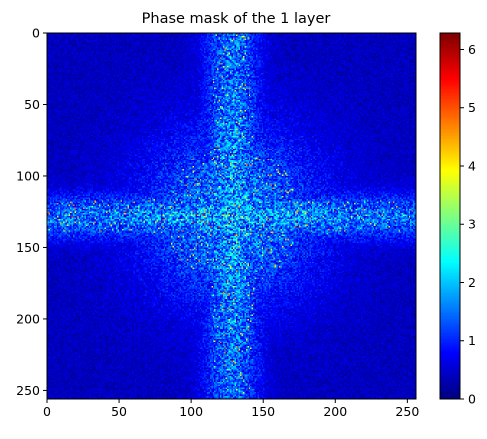  I want to click on colorbar-axis: 0 1 2 3 4 5 6, so click(468, 224).